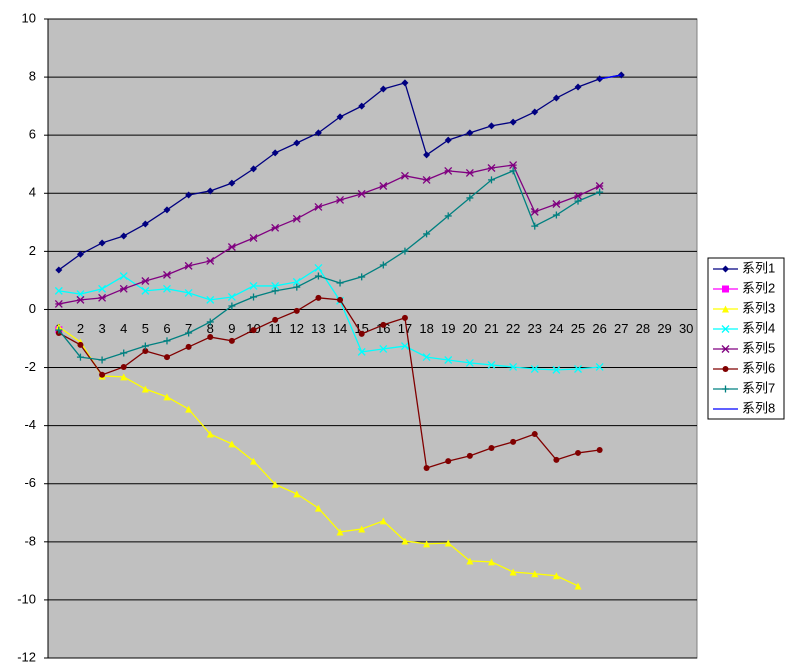  What do you see at coordinates (491, 328) in the screenshot?
I see `x-tick-label: 21` at bounding box center [491, 328].